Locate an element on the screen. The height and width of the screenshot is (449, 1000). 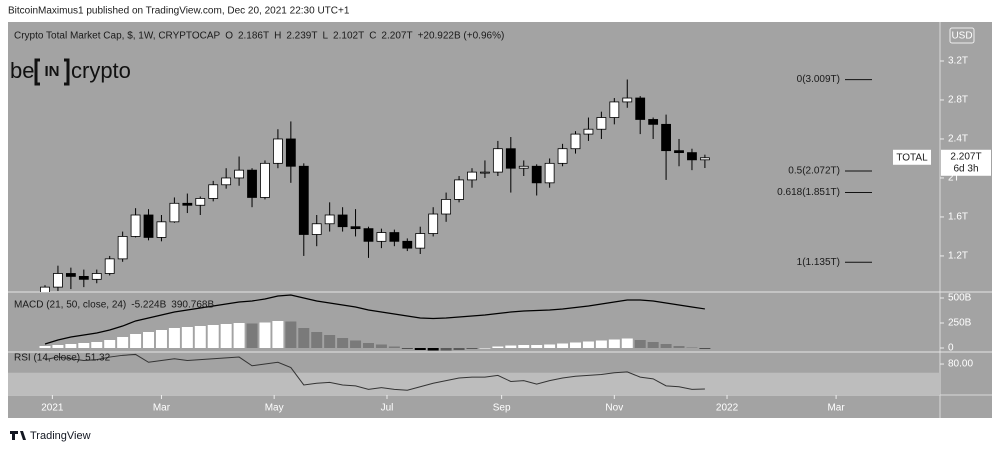
last-price-label: 2.207T is located at coordinates (965, 156).